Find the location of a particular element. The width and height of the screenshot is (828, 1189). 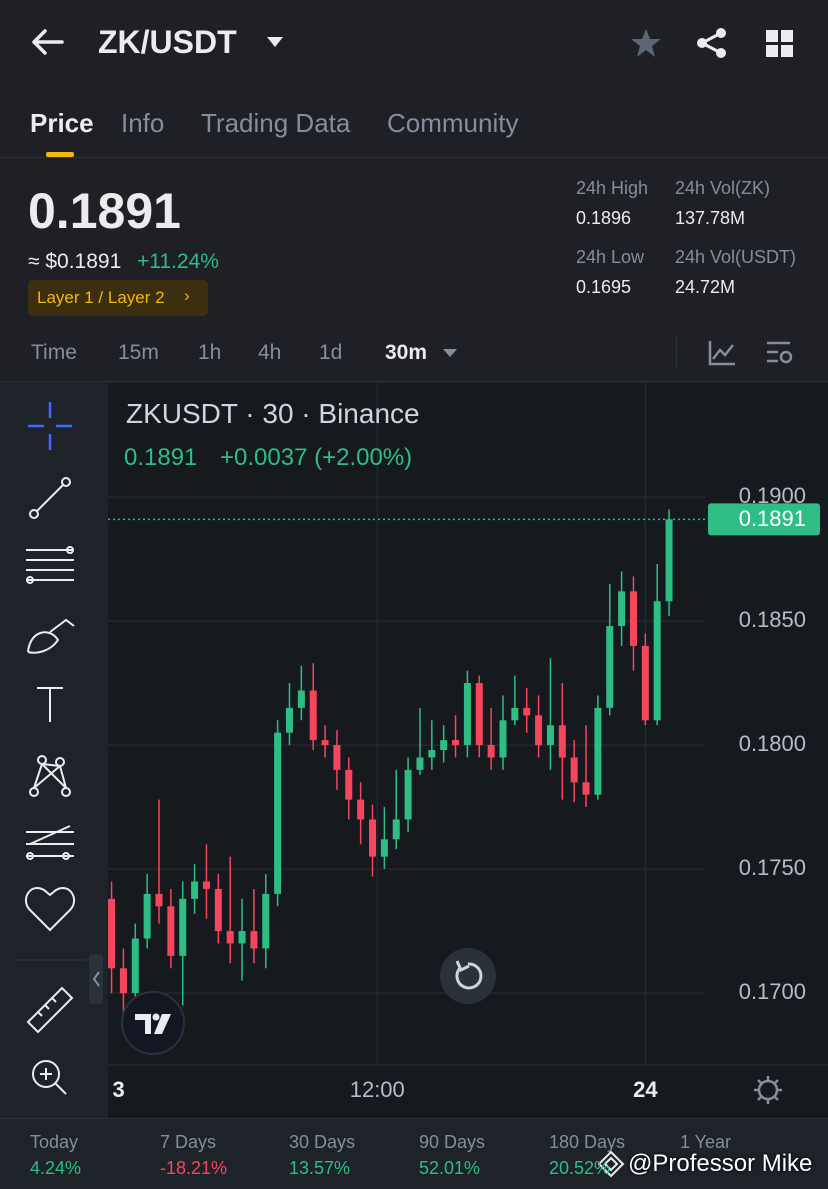

tab: Price is located at coordinates (62, 123).